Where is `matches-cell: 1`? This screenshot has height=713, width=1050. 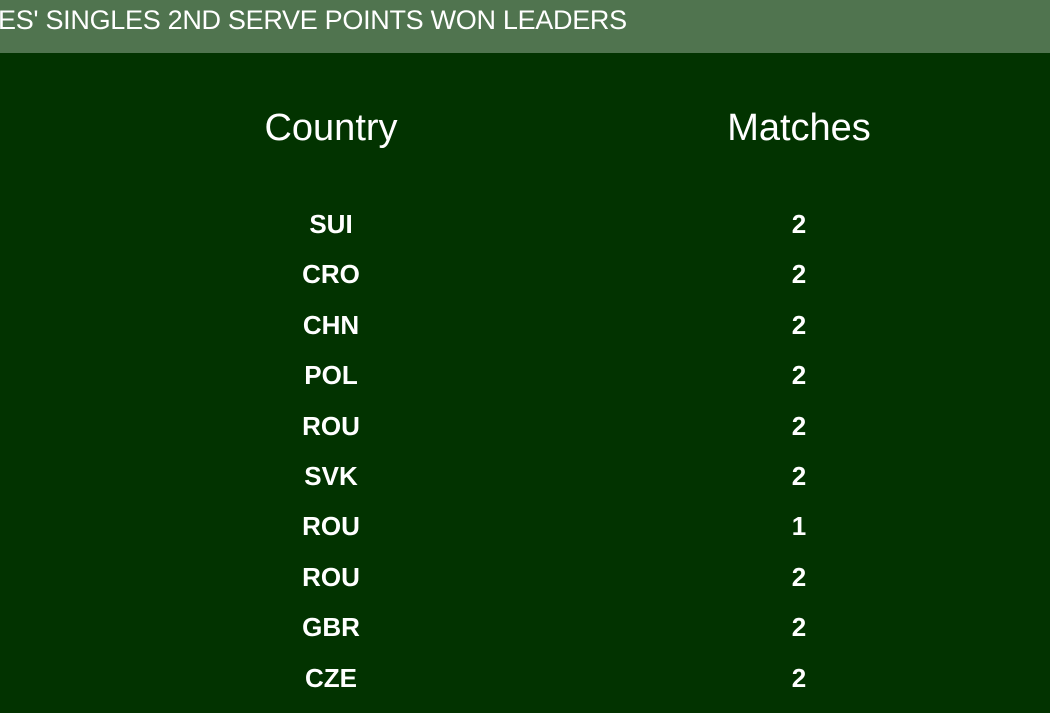
matches-cell: 1 is located at coordinates (799, 526).